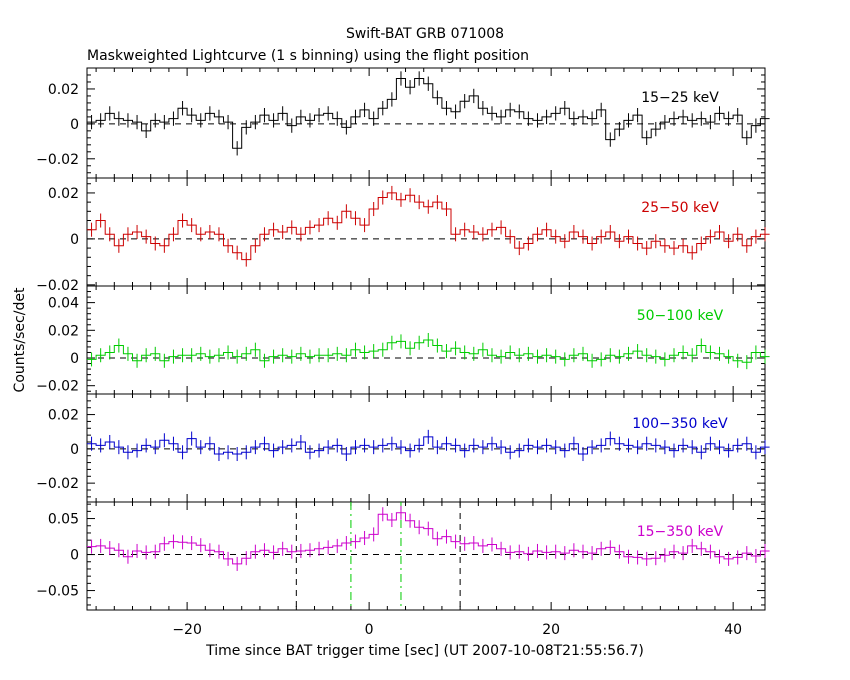 The image size is (850, 680). I want to click on y-tick-label: 0.05, so click(63, 520).